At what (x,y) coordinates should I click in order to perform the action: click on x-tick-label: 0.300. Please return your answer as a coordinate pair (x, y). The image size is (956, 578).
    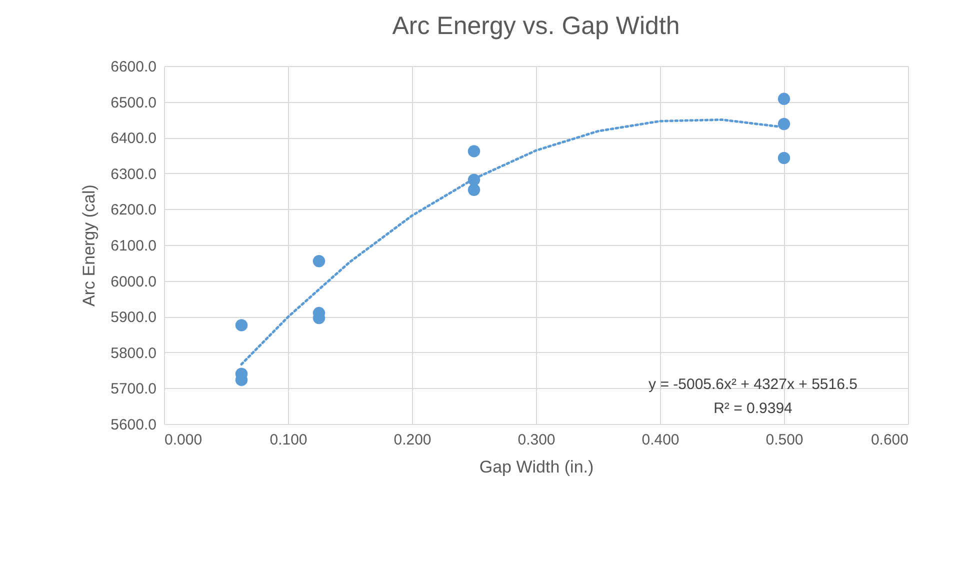
    Looking at the image, I should click on (537, 440).